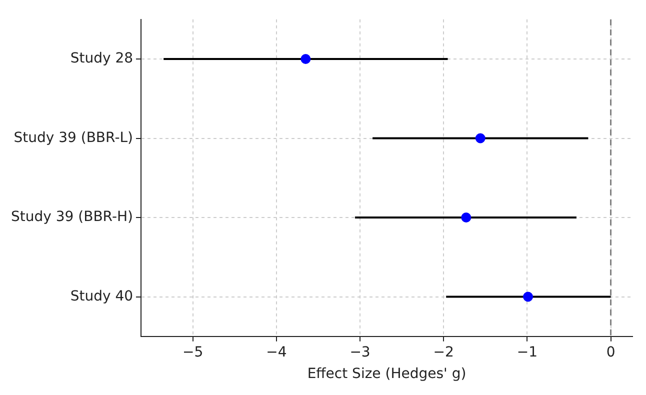 The width and height of the screenshot is (646, 395). I want to click on x-tick-label: −1, so click(527, 352).